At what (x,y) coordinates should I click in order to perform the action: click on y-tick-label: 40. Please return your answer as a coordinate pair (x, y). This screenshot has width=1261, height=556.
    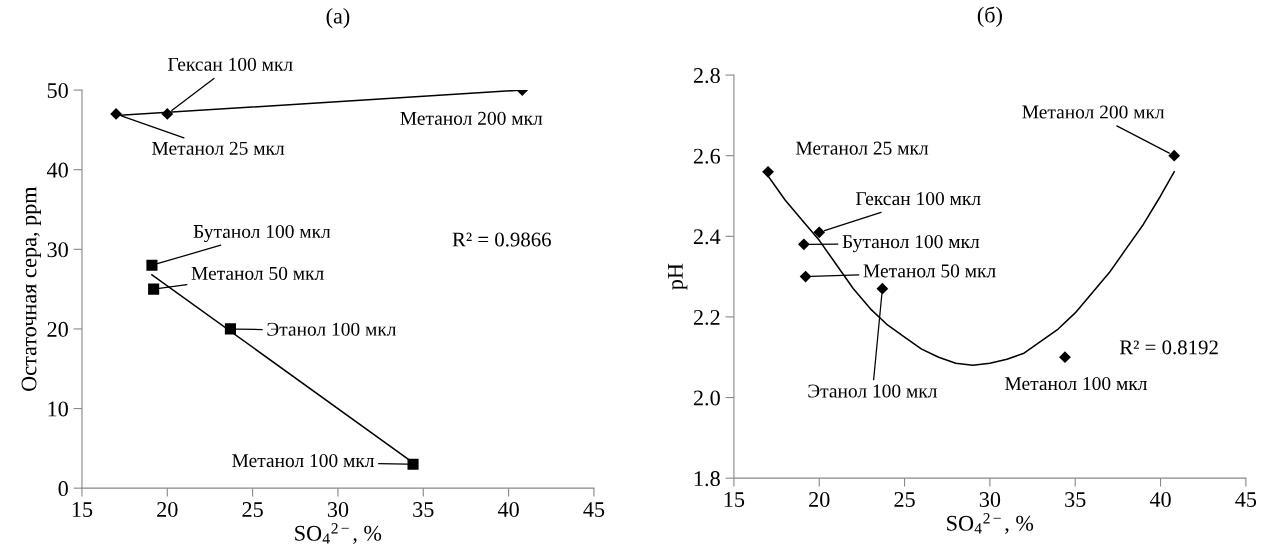
    Looking at the image, I should click on (57, 170).